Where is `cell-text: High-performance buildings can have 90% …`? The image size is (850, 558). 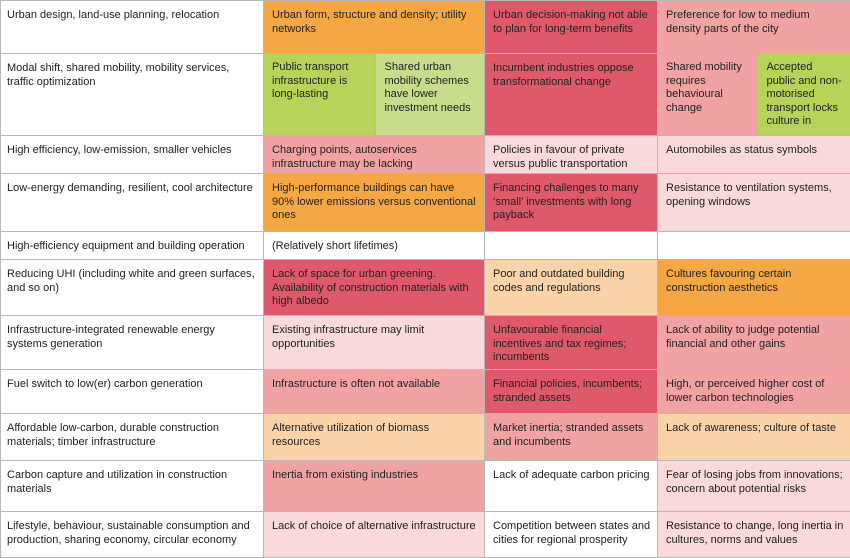 cell-text: High-performance buildings can have 90% … is located at coordinates (374, 202).